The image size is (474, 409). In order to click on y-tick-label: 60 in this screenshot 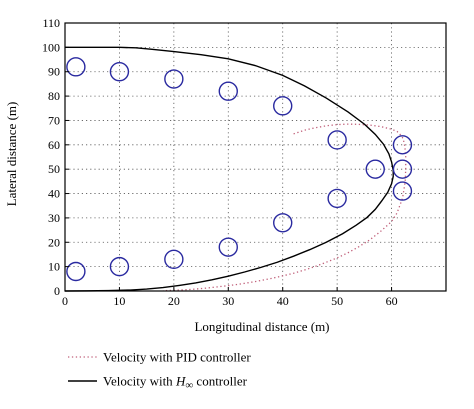, I will do `click(54, 145)`.